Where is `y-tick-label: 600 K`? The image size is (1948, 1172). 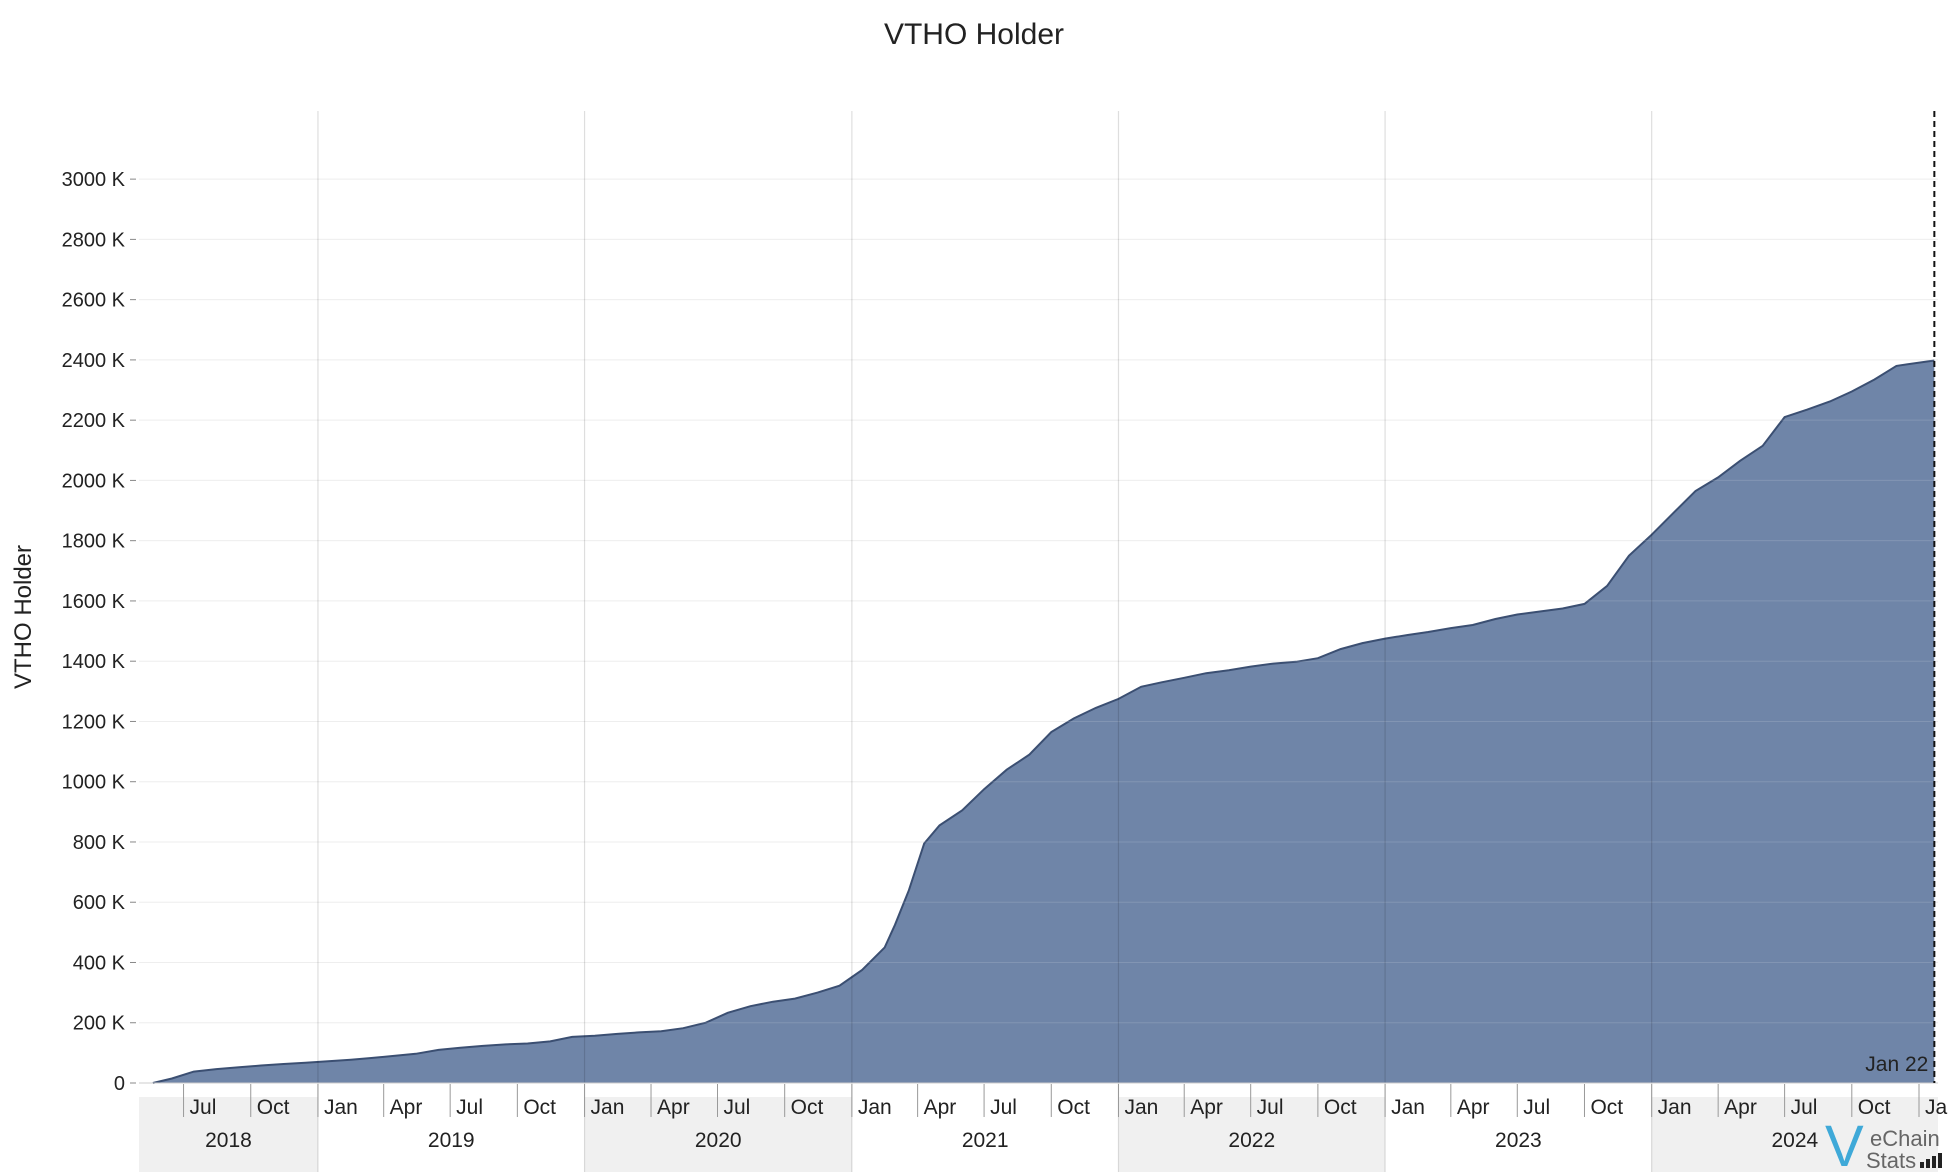 y-tick-label: 600 K is located at coordinates (99, 903).